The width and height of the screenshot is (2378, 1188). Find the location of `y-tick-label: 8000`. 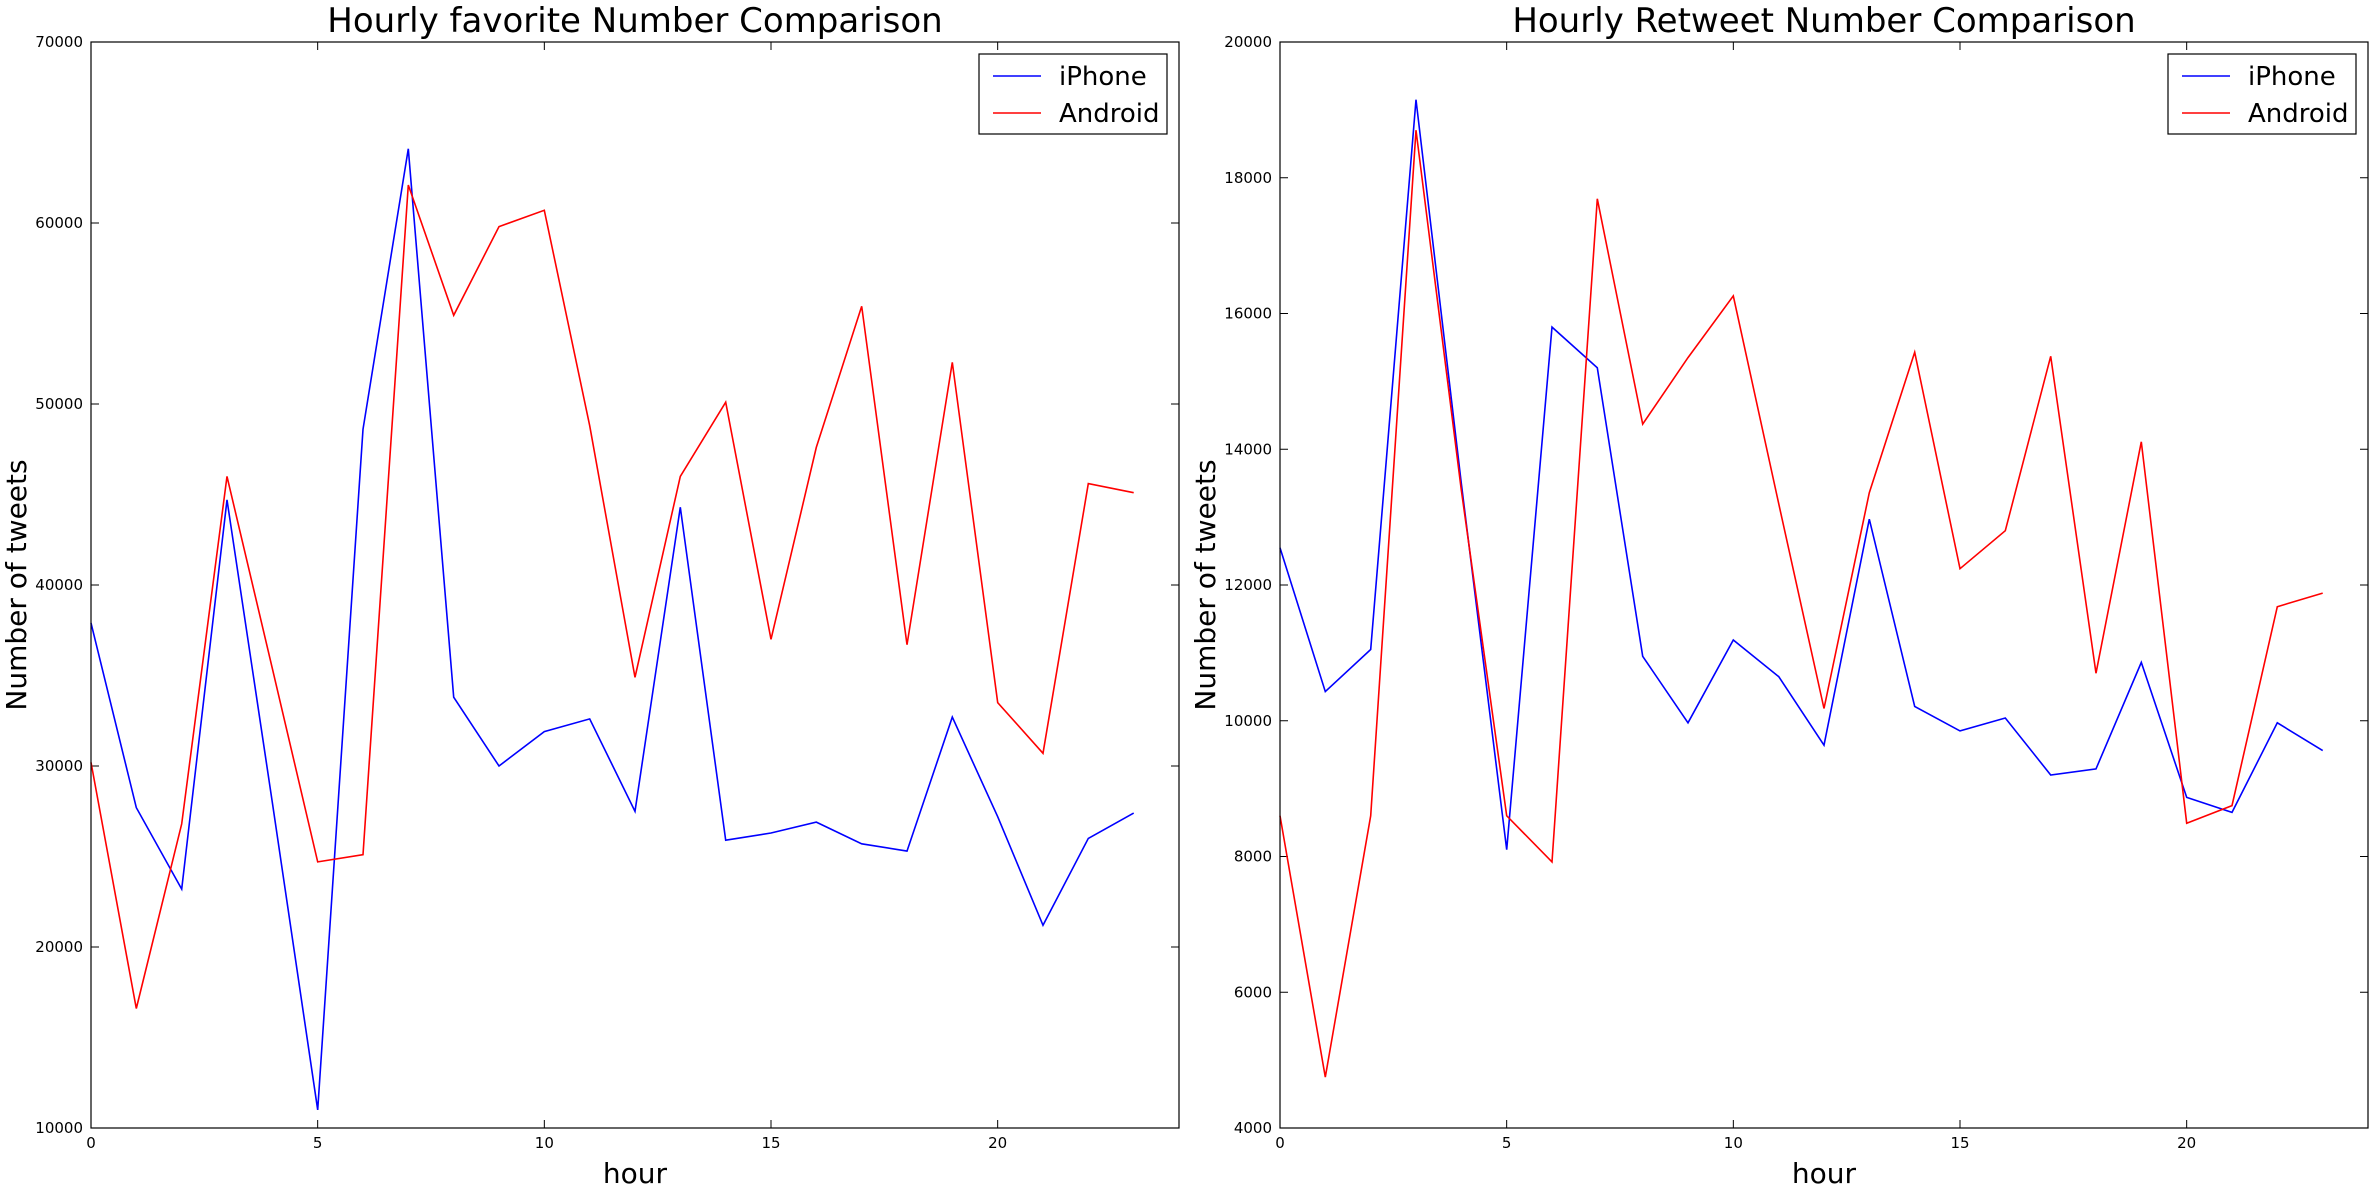

y-tick-label: 8000 is located at coordinates (1253, 857).